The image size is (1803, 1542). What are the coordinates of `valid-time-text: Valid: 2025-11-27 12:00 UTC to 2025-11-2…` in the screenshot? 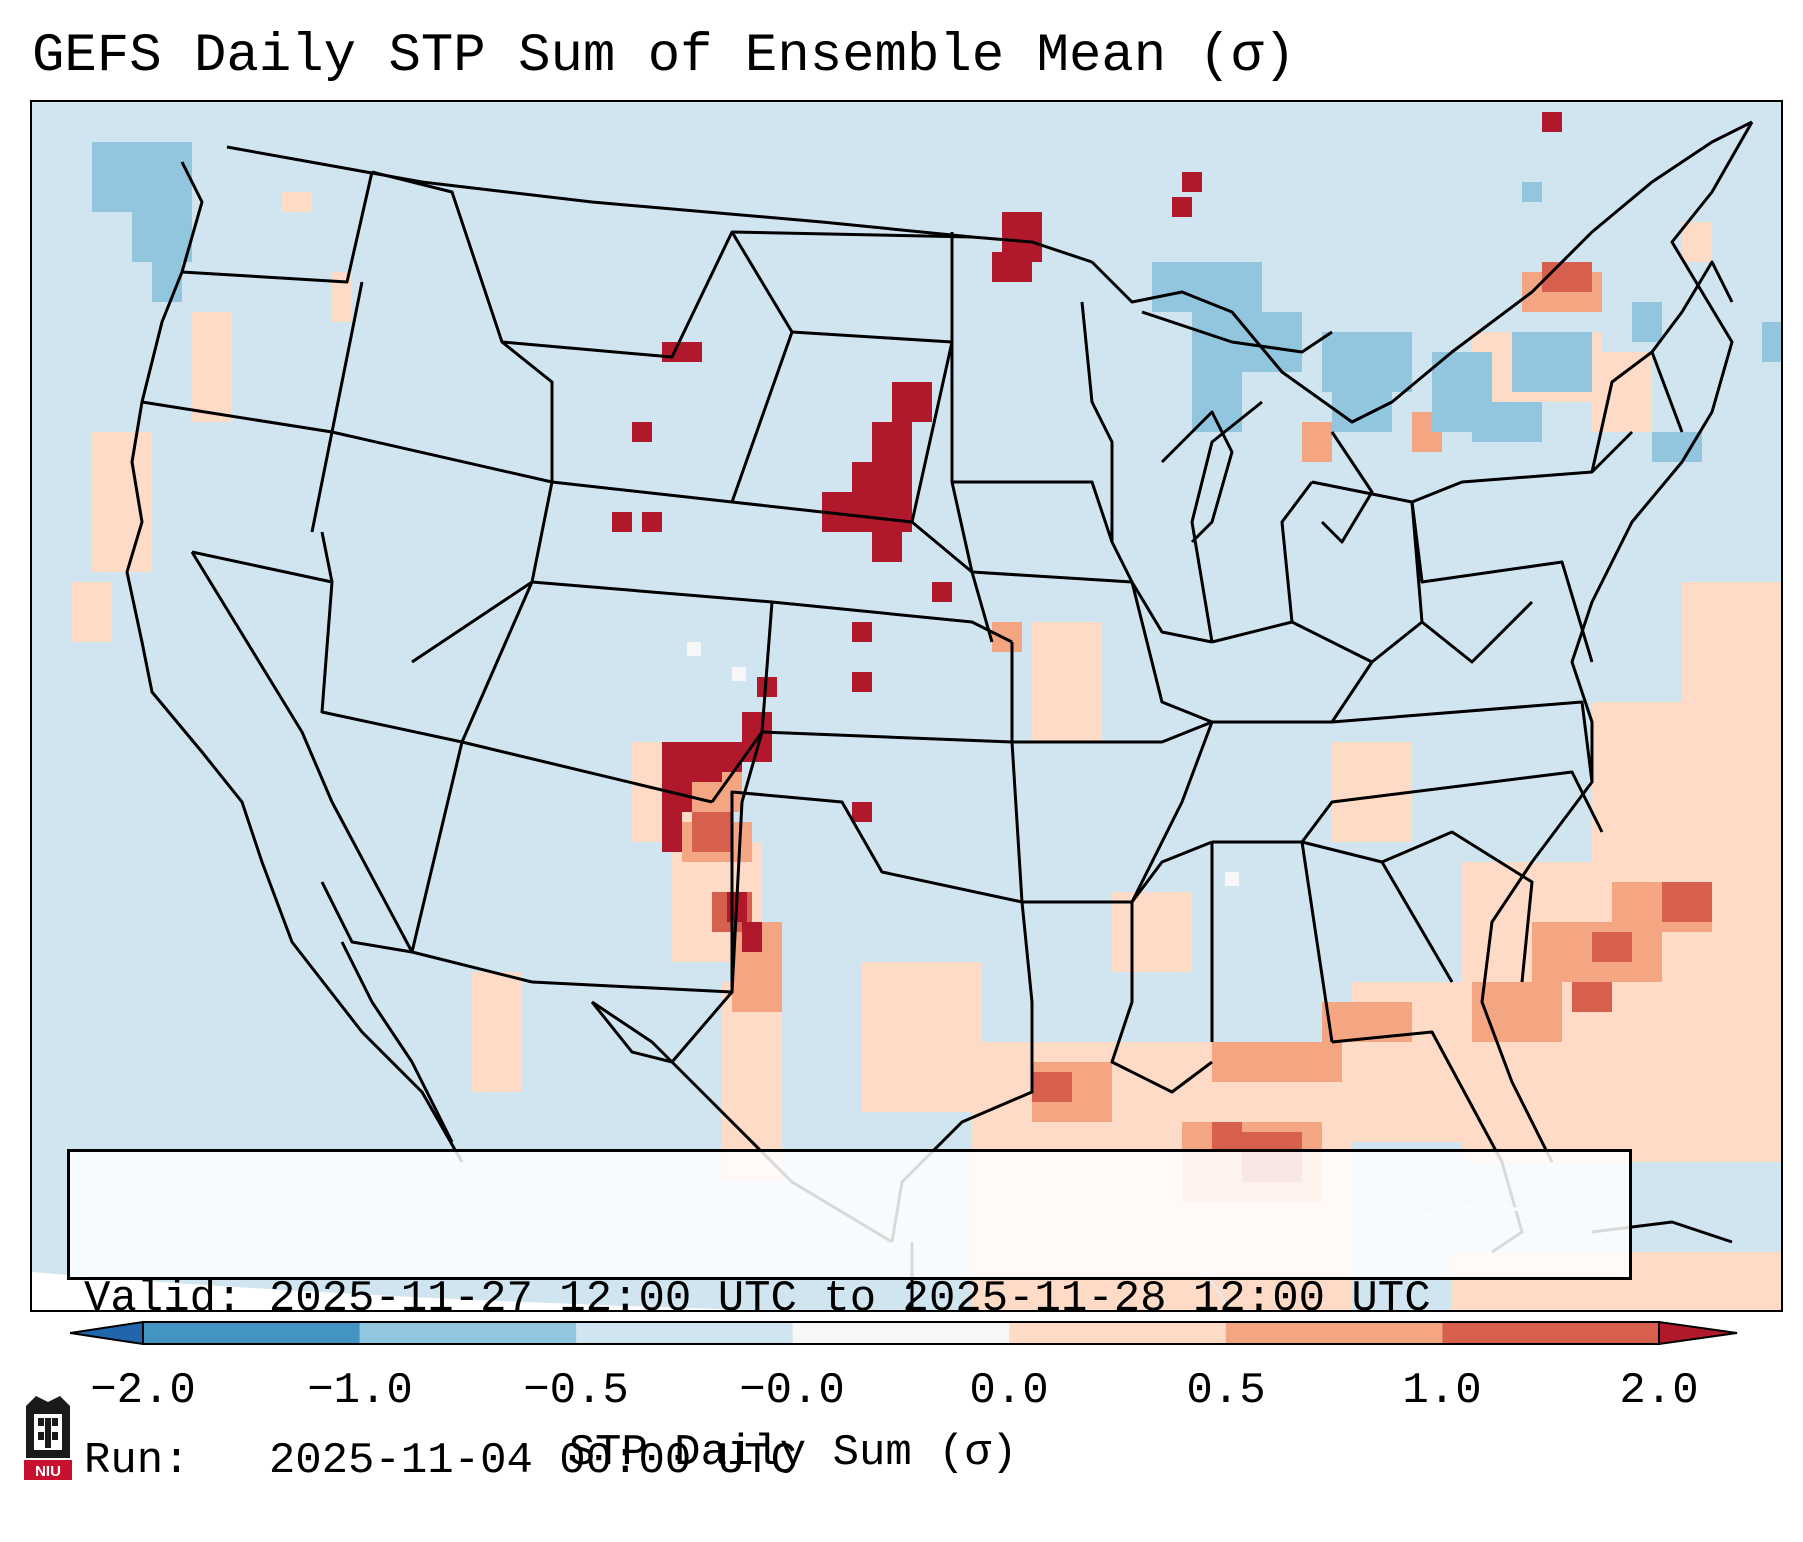 It's located at (757, 1299).